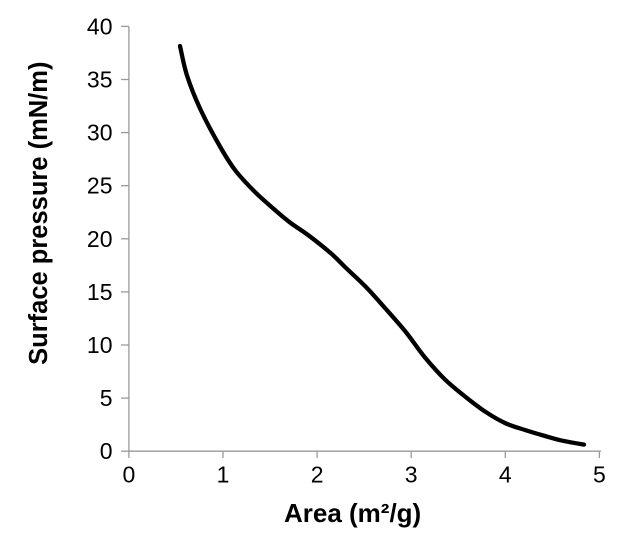 This screenshot has width=624, height=536. What do you see at coordinates (223, 475) in the screenshot?
I see `svg-text: 1` at bounding box center [223, 475].